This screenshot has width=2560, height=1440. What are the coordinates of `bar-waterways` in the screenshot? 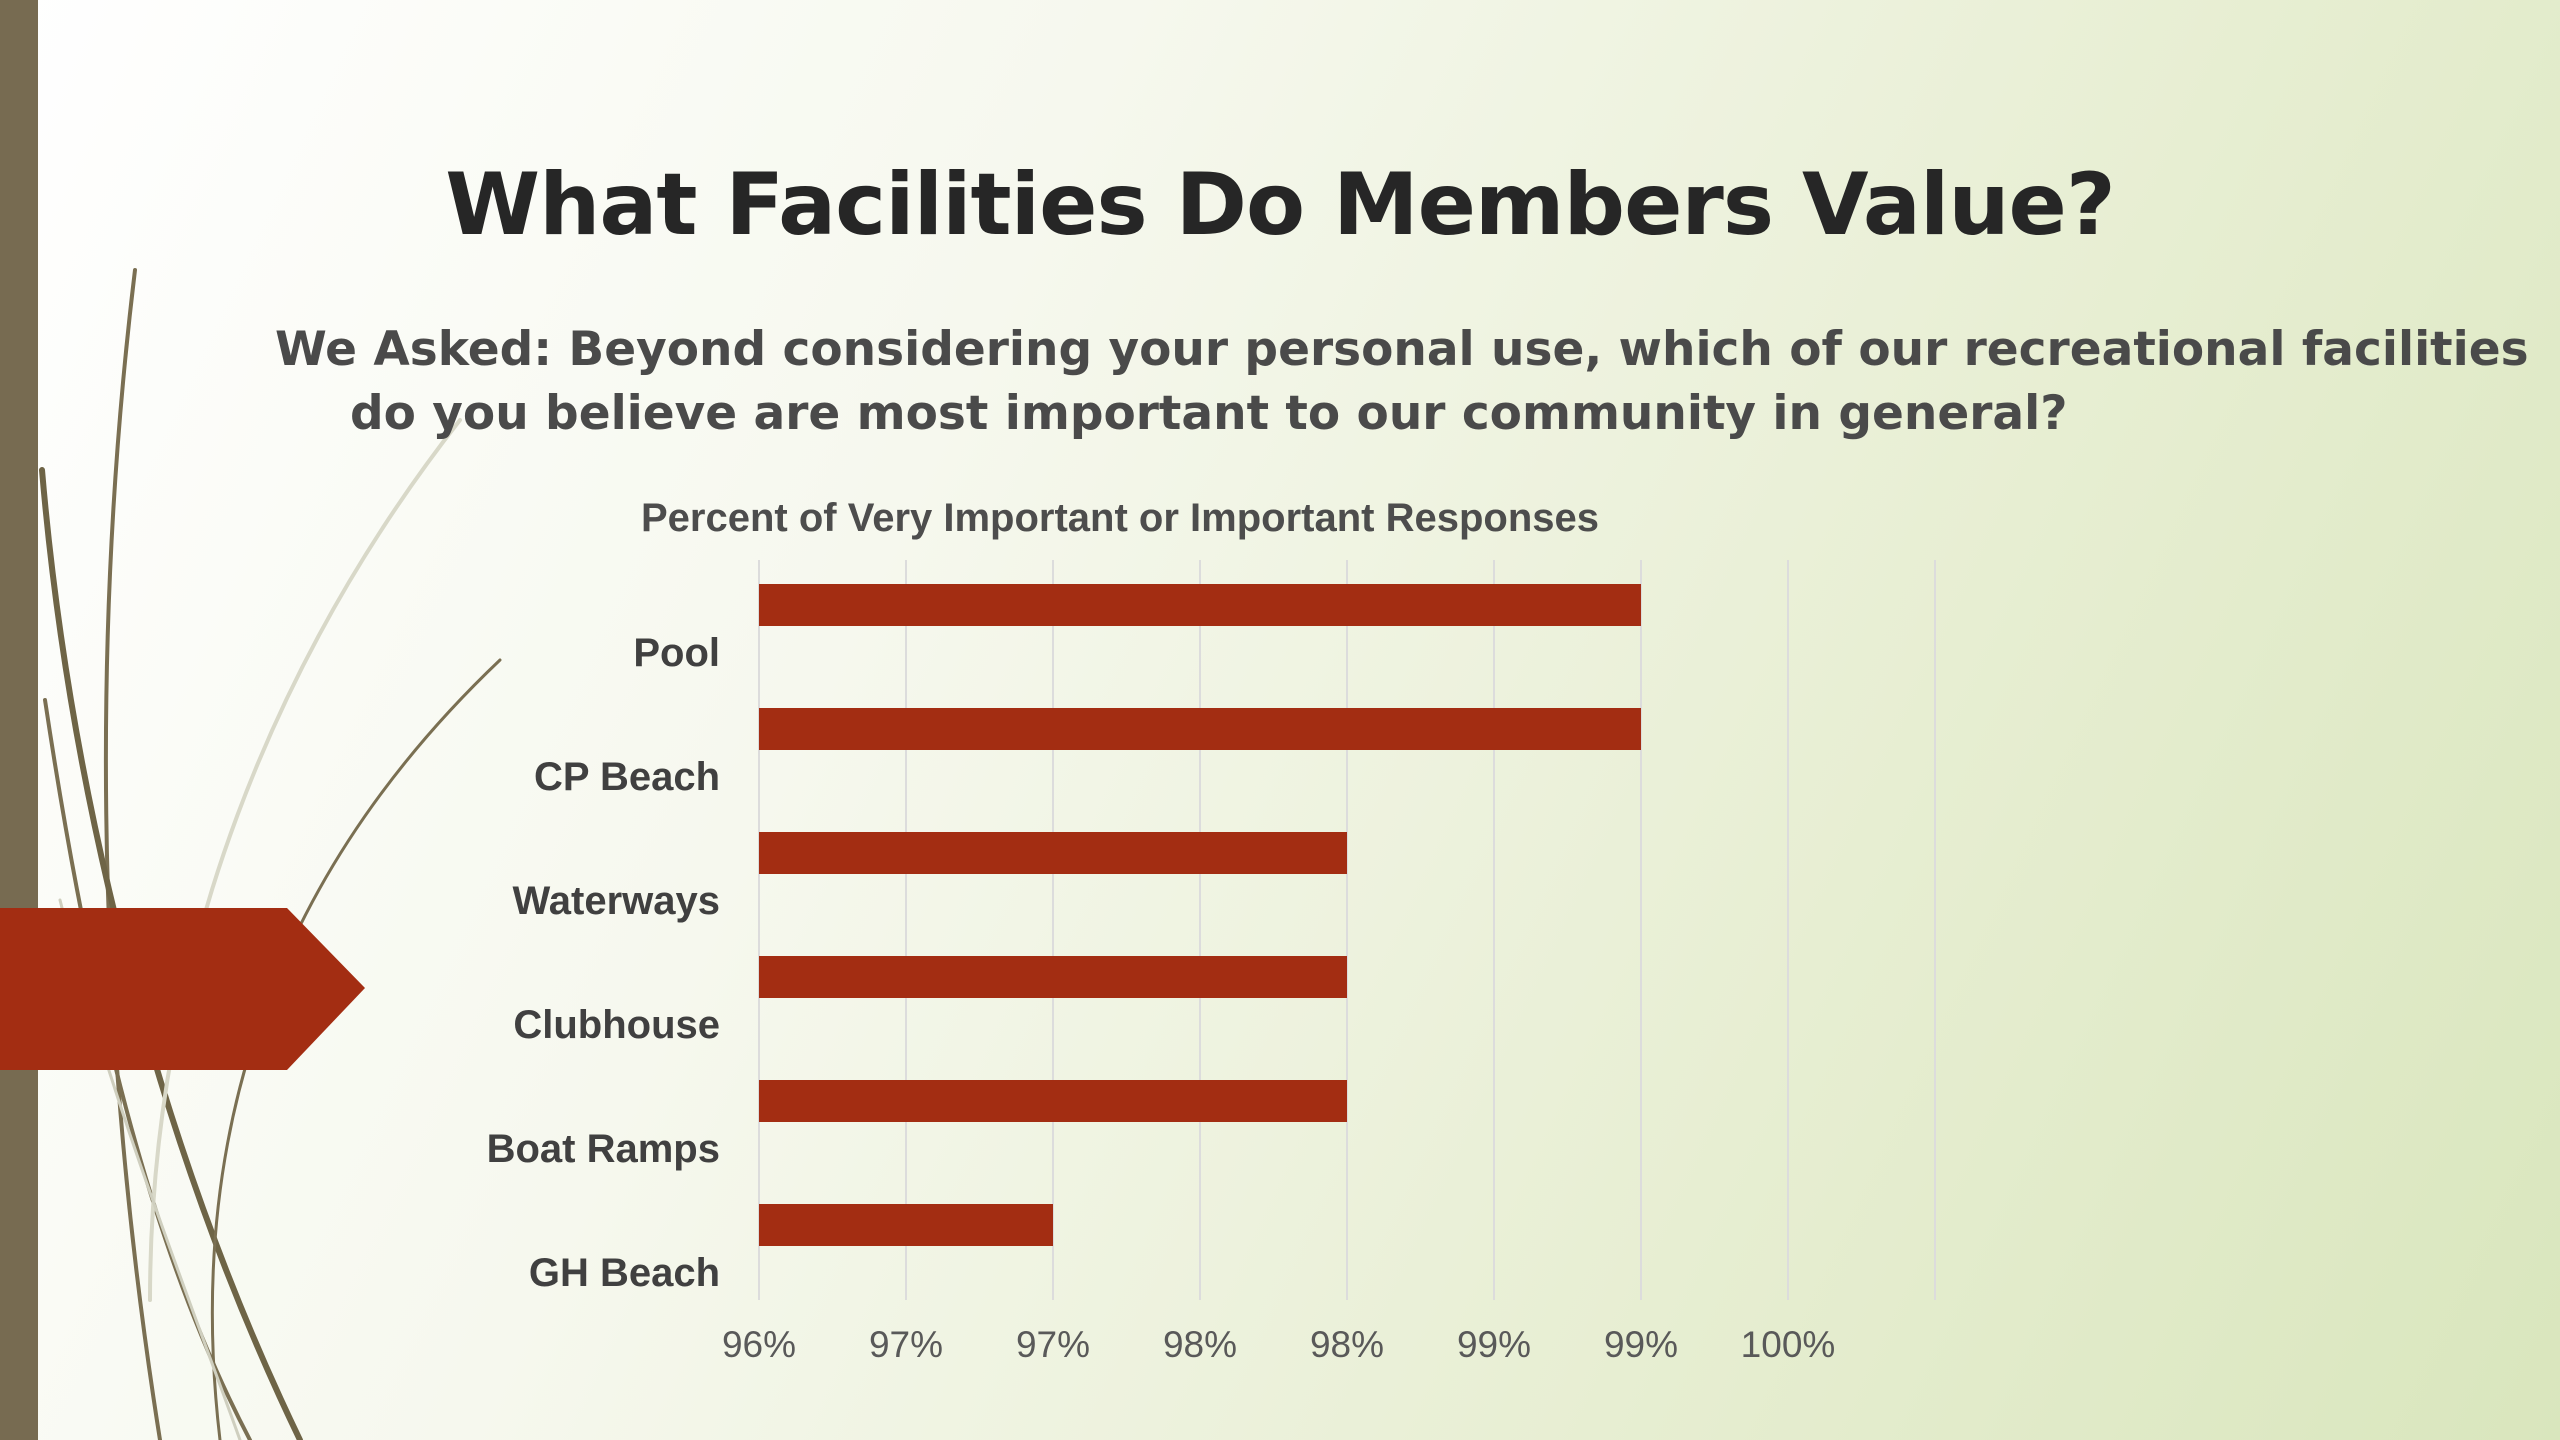 It's located at (1053, 853).